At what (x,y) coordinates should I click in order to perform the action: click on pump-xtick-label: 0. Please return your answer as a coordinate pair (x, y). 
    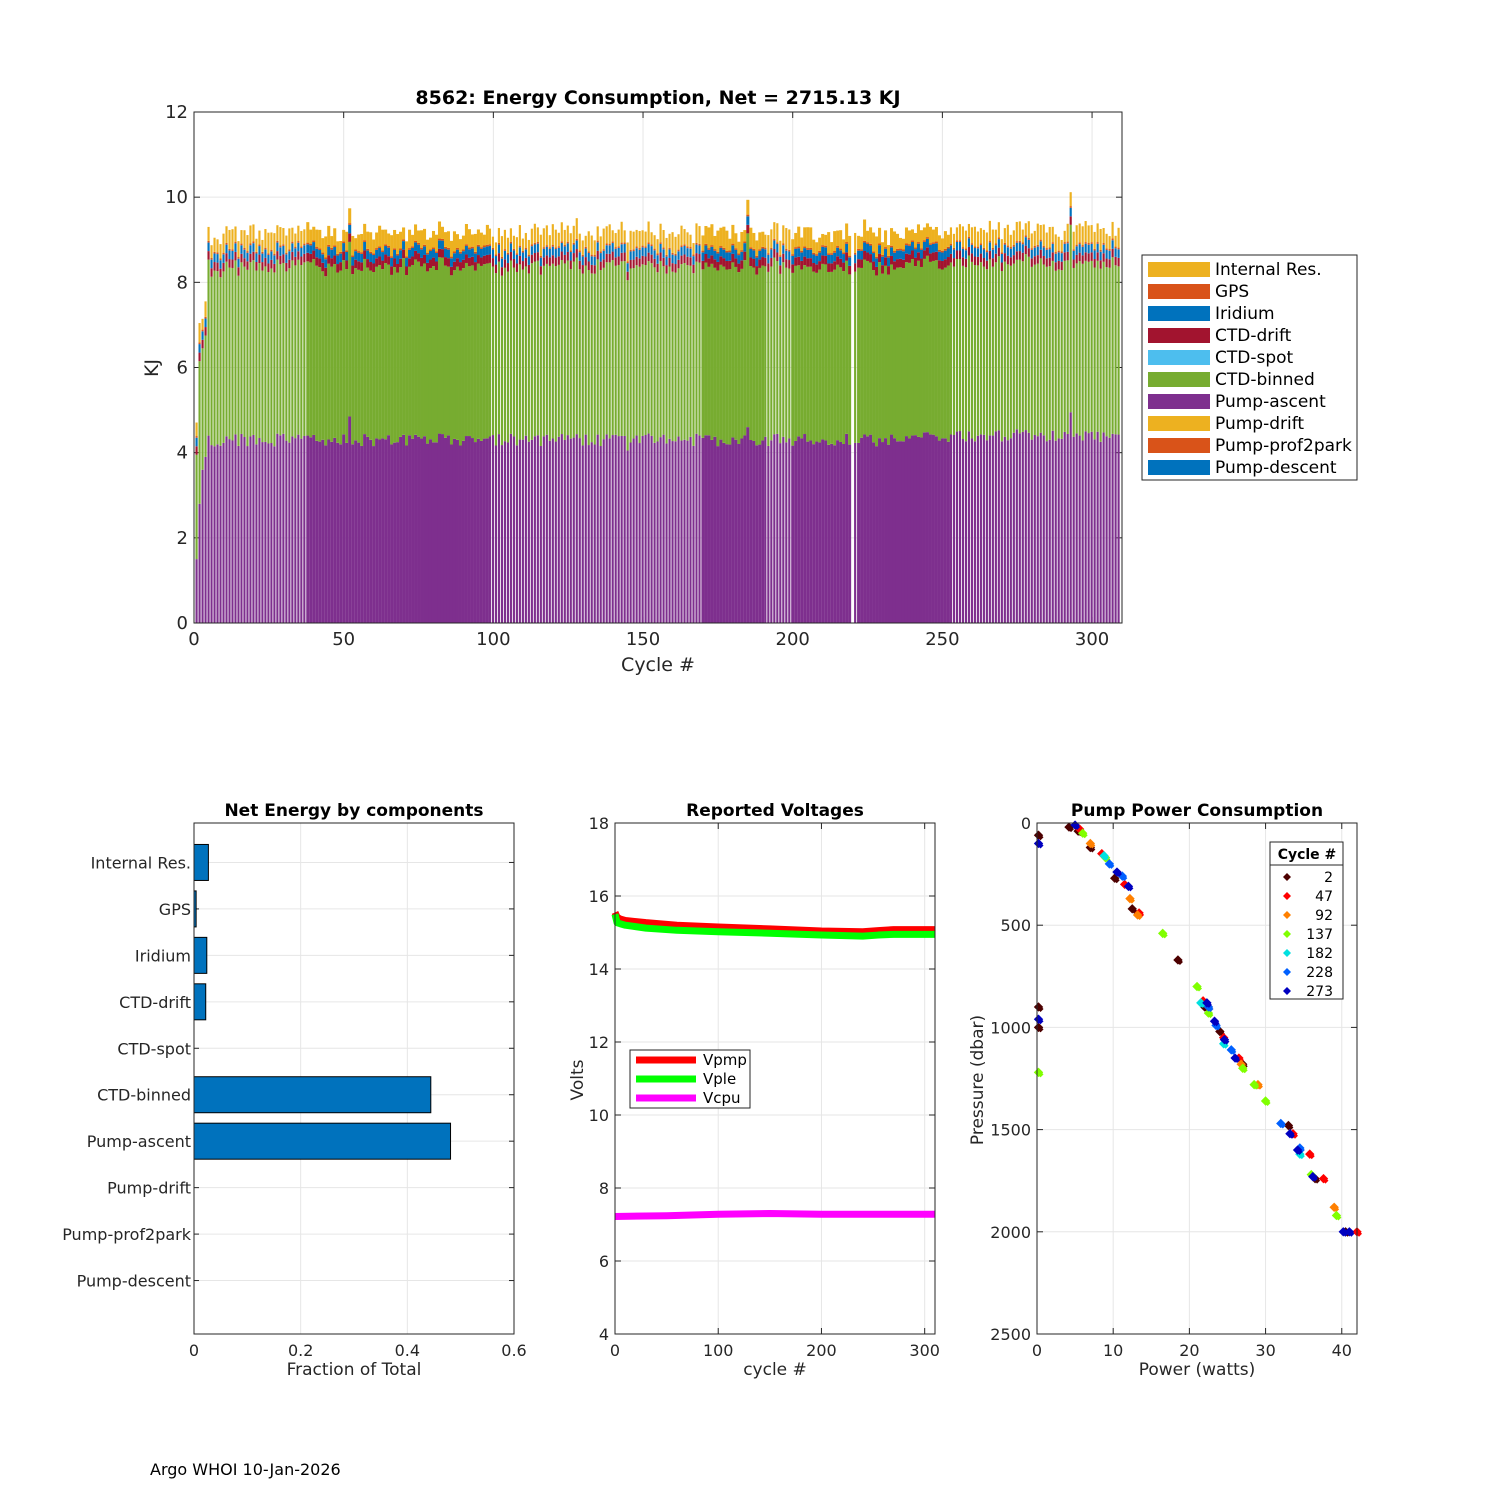
    Looking at the image, I should click on (1037, 1350).